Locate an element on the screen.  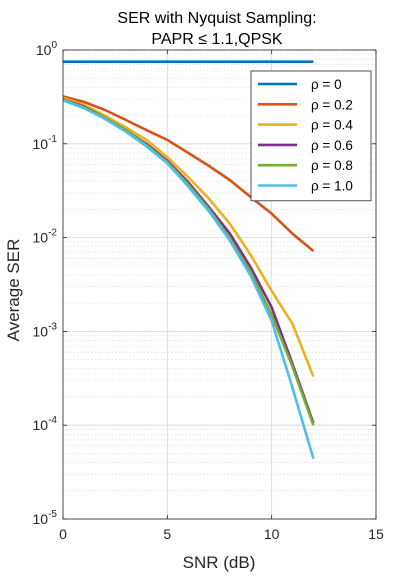
legend-label-1: ρ = 0.2 is located at coordinates (332, 104).